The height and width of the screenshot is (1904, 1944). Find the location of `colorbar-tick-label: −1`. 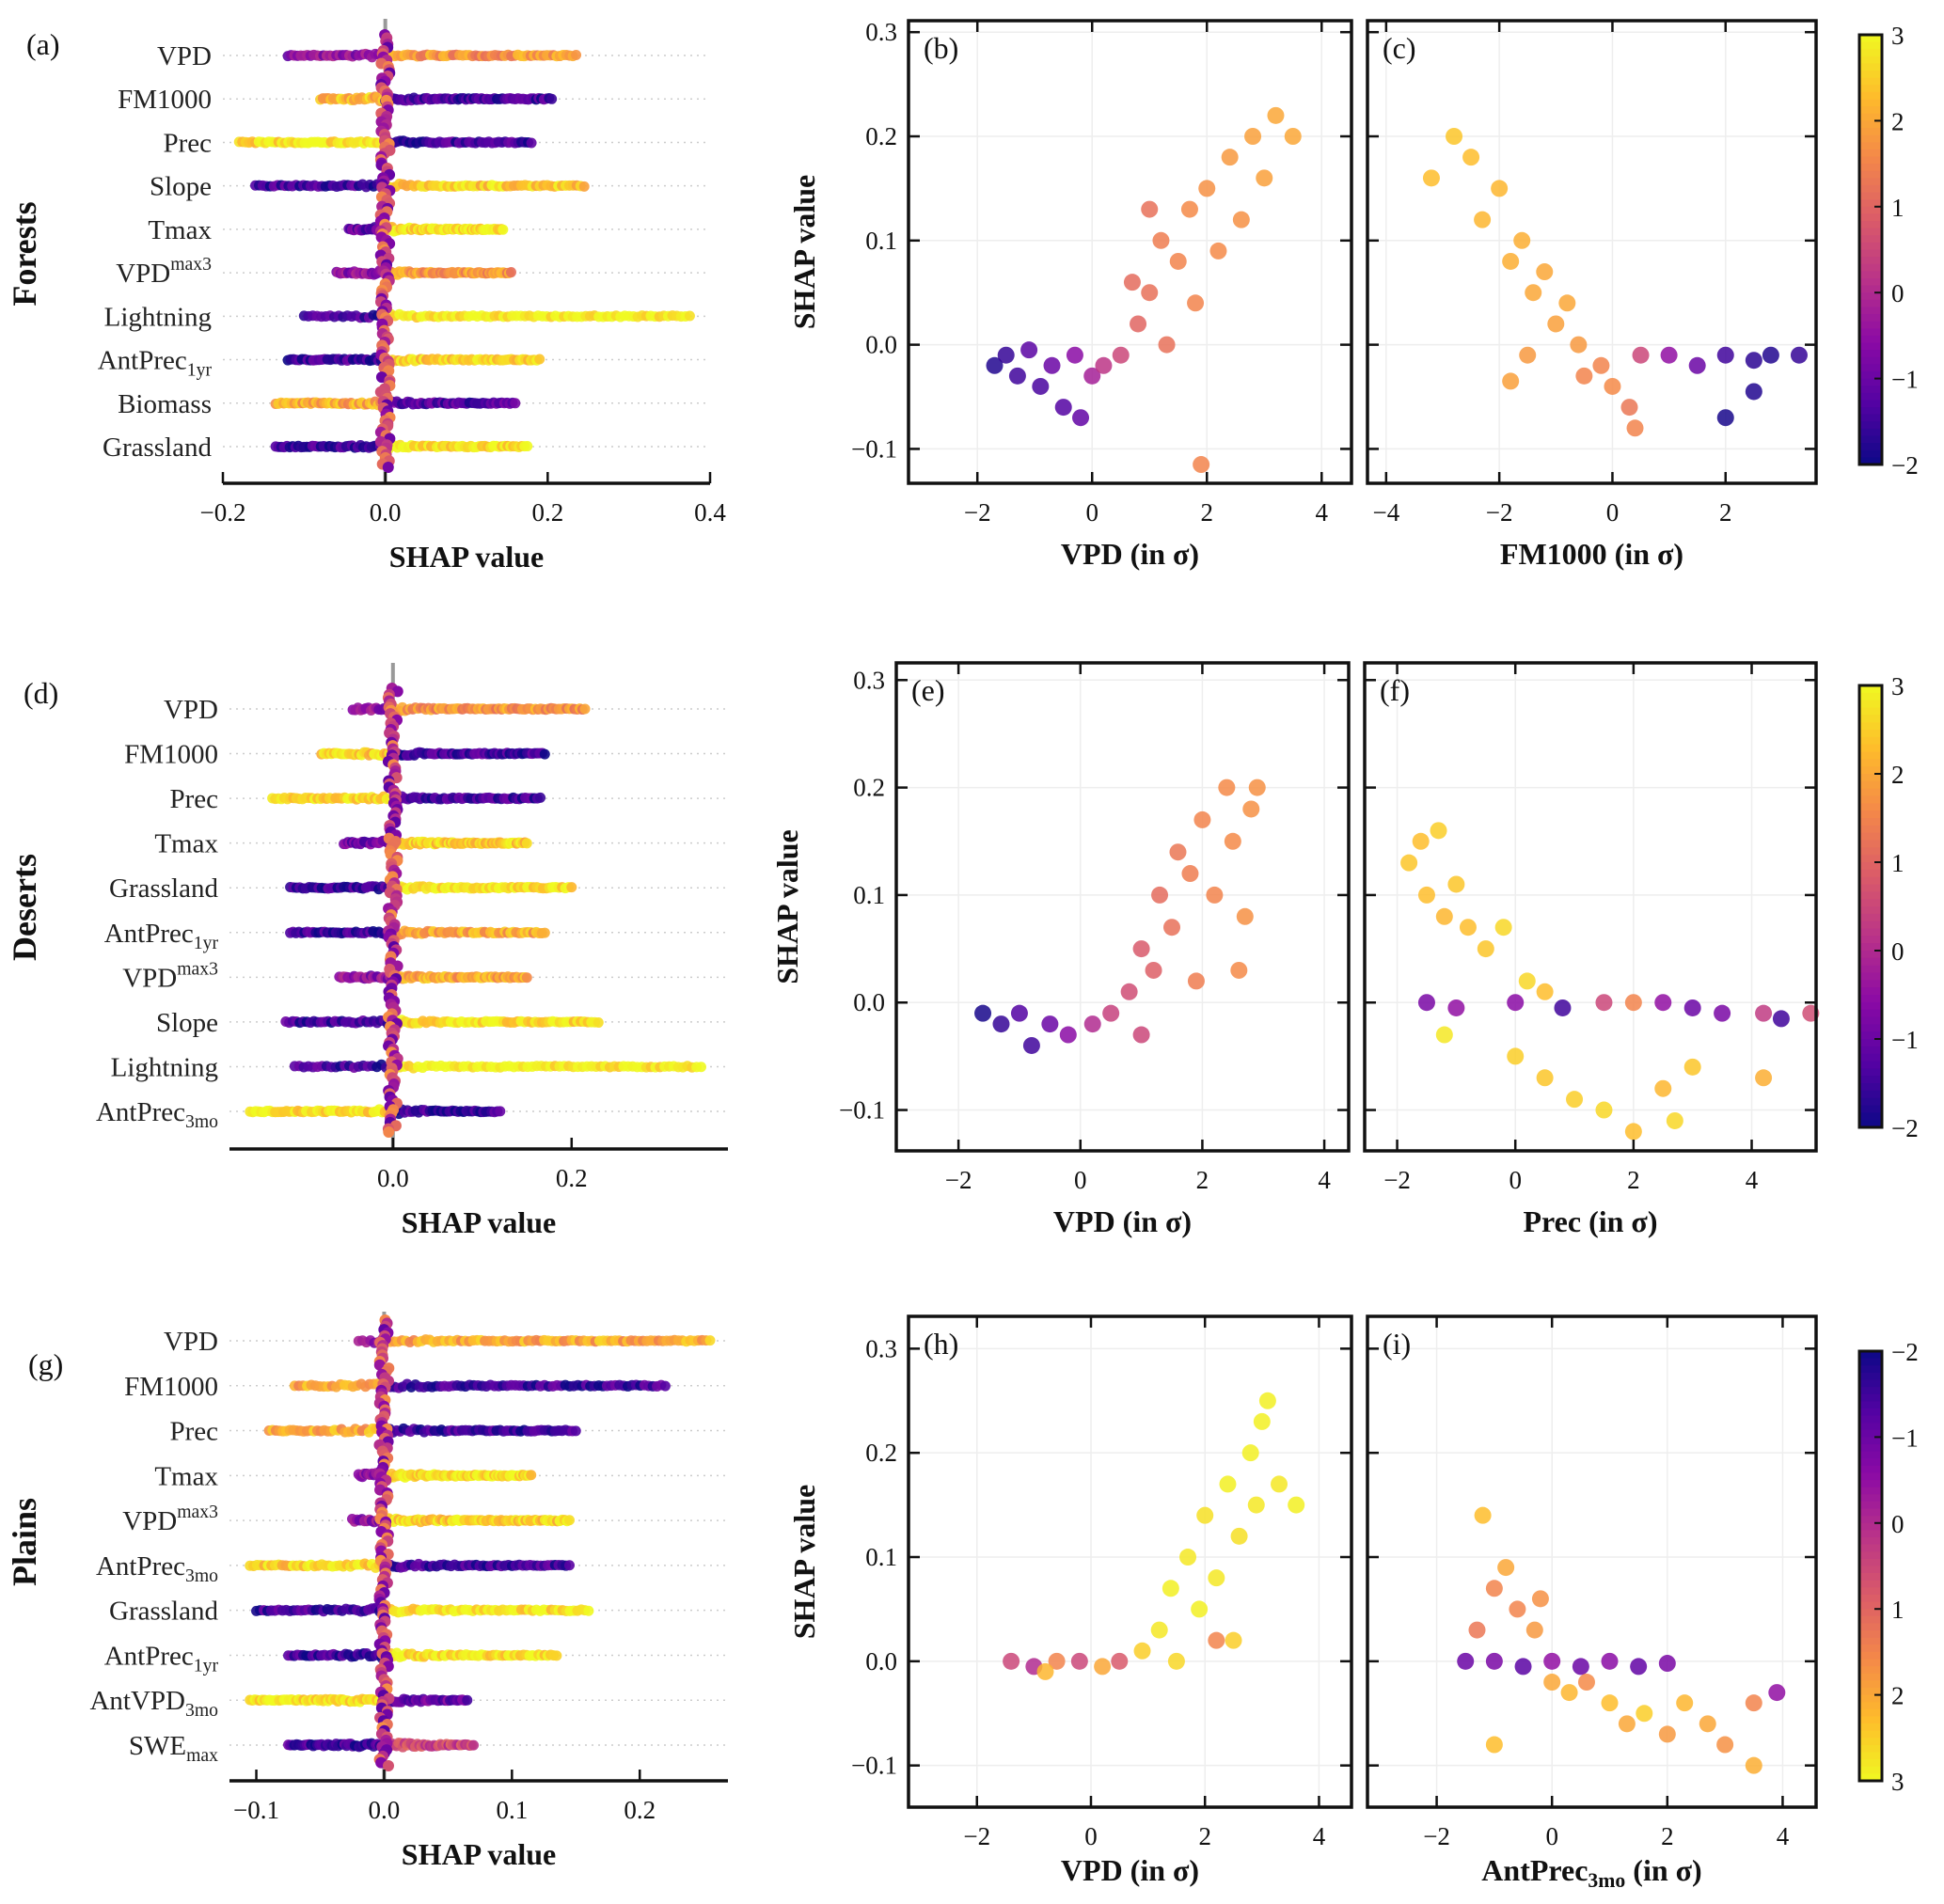

colorbar-tick-label: −1 is located at coordinates (1905, 380).